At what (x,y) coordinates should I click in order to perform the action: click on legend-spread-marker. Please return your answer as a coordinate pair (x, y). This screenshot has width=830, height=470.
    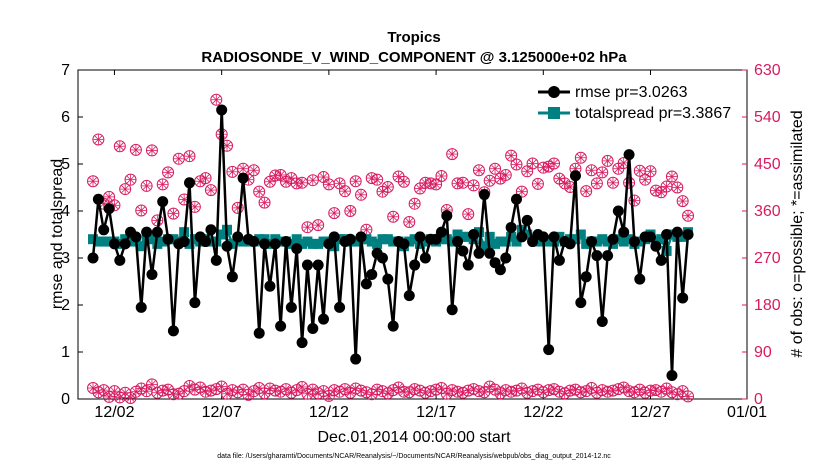
    Looking at the image, I should click on (554, 113).